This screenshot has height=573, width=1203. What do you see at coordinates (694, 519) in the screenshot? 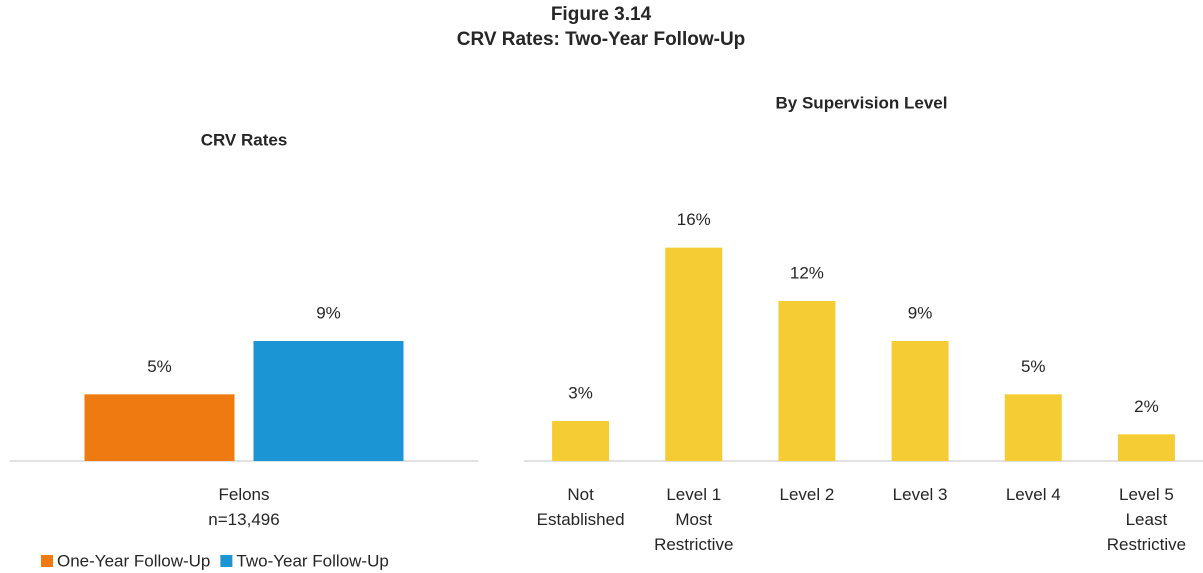
I see `x-tick-label: Level 1 Most Restrictive` at bounding box center [694, 519].